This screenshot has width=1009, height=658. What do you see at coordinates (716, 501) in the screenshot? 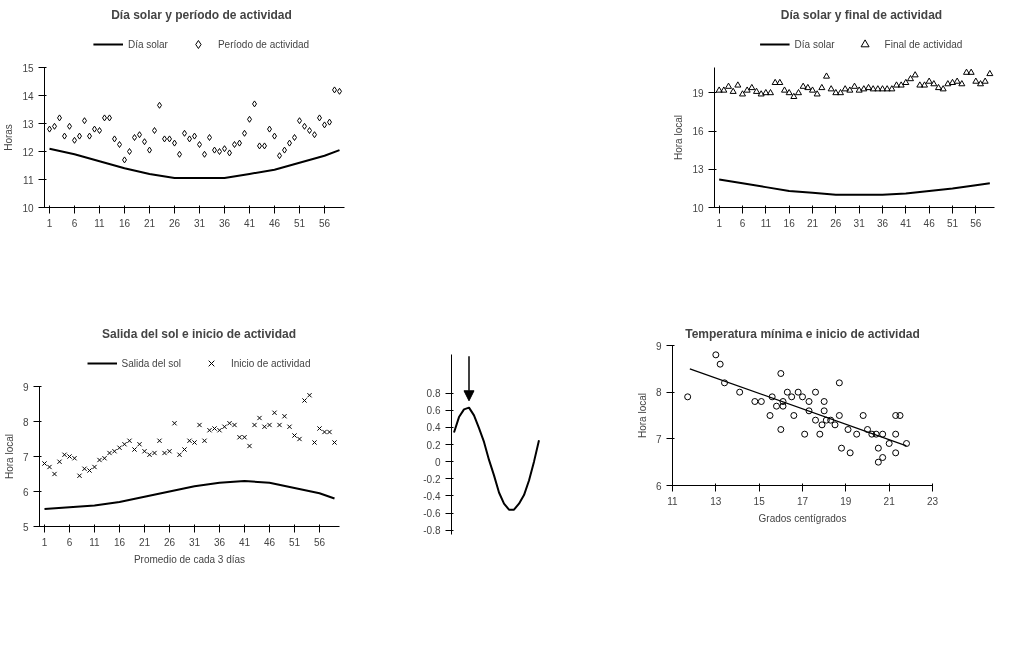
I see `x-tick-label: 13` at bounding box center [716, 501].